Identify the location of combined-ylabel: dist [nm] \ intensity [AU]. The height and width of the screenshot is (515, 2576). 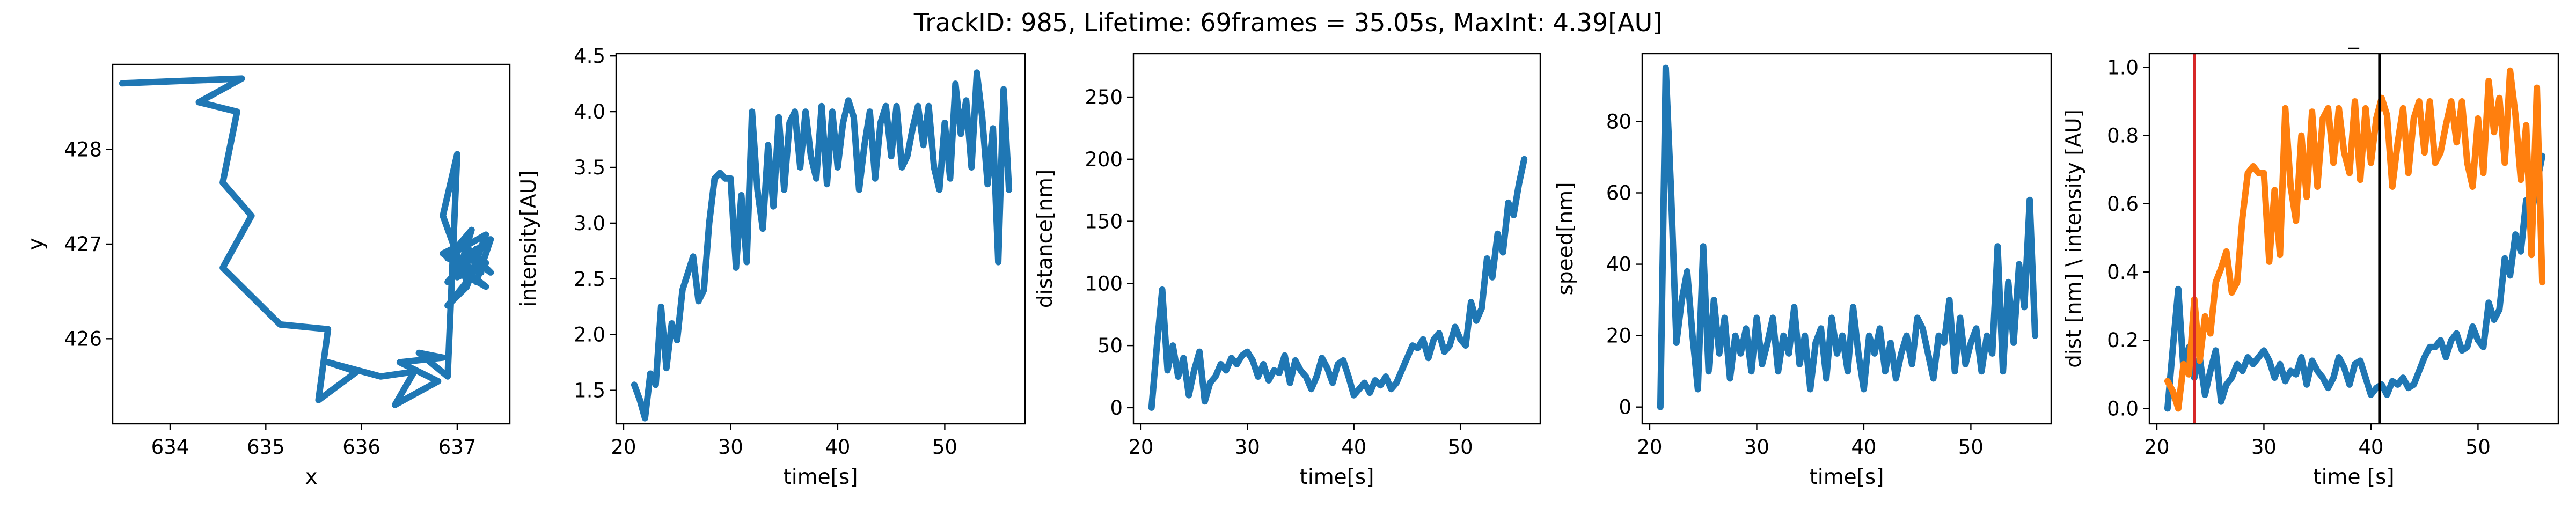
(2074, 238).